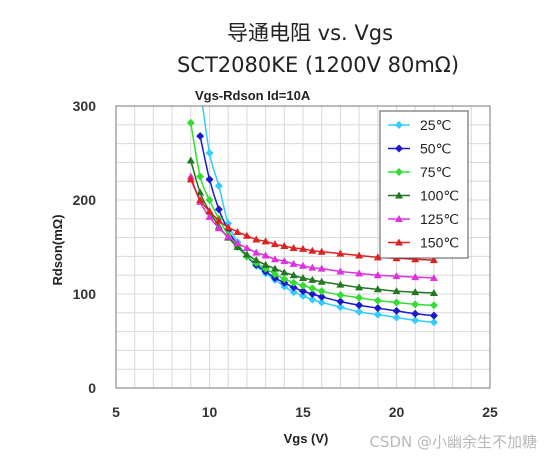 The height and width of the screenshot is (461, 551). I want to click on chart-subtitle: SCT2080KE (1200V 80mΩ), so click(318, 65).